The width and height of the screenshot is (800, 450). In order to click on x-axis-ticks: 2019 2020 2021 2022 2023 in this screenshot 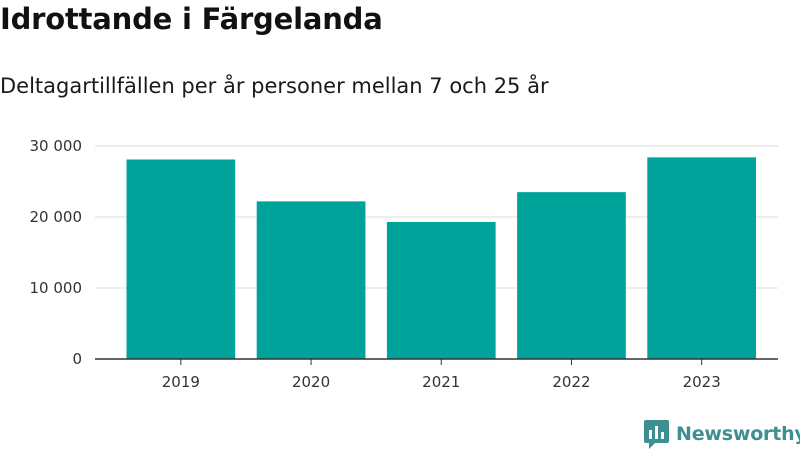, I will do `click(441, 375)`.